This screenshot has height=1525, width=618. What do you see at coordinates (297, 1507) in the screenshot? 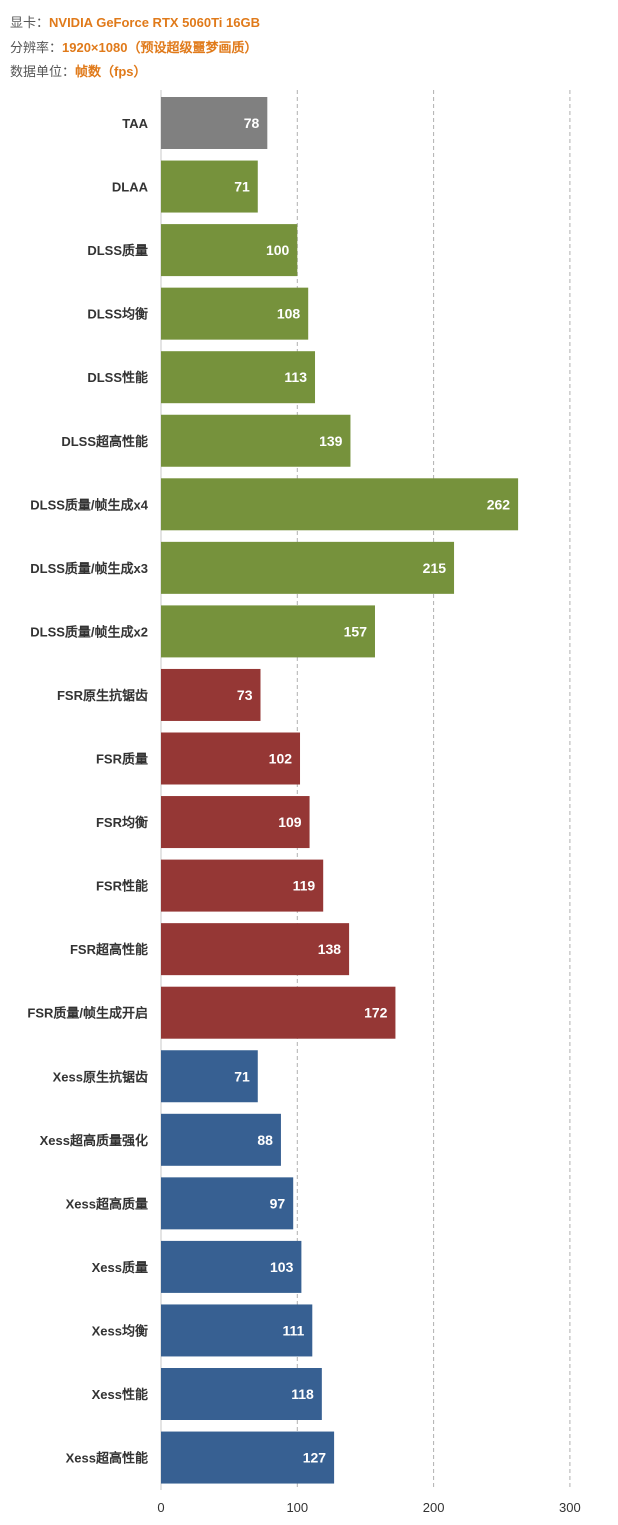
I see `x-tick-label: 100` at bounding box center [297, 1507].